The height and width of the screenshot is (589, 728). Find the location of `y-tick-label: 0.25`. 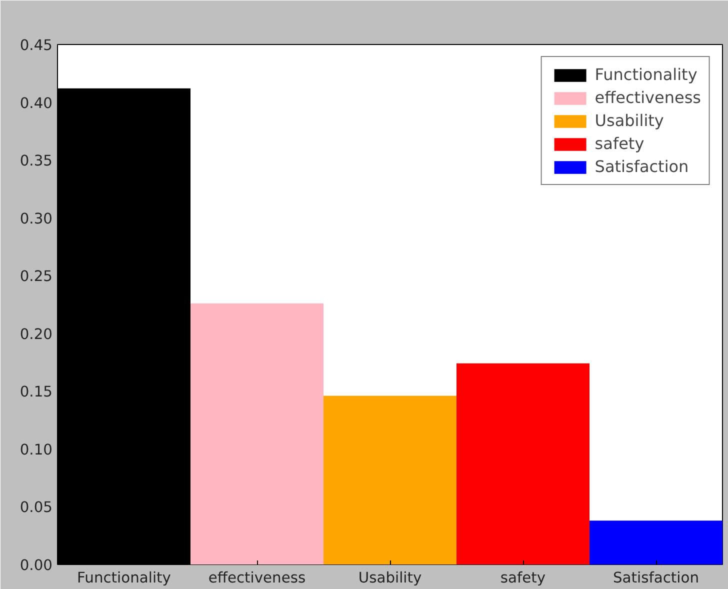

y-tick-label: 0.25 is located at coordinates (36, 277).